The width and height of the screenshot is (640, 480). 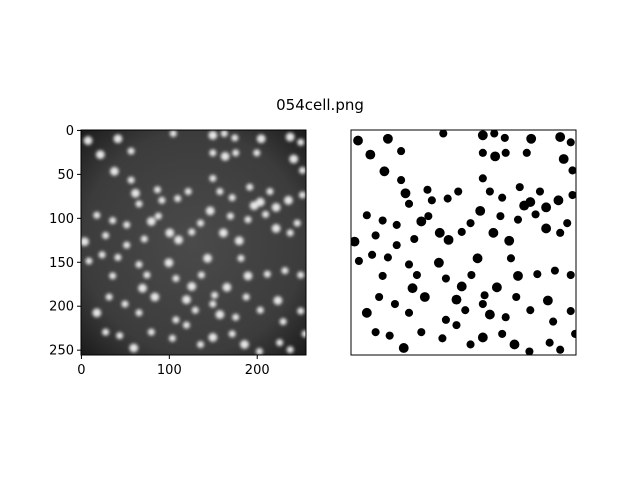 I want to click on left-x-axis: 0 100 200, so click(x=173, y=366).